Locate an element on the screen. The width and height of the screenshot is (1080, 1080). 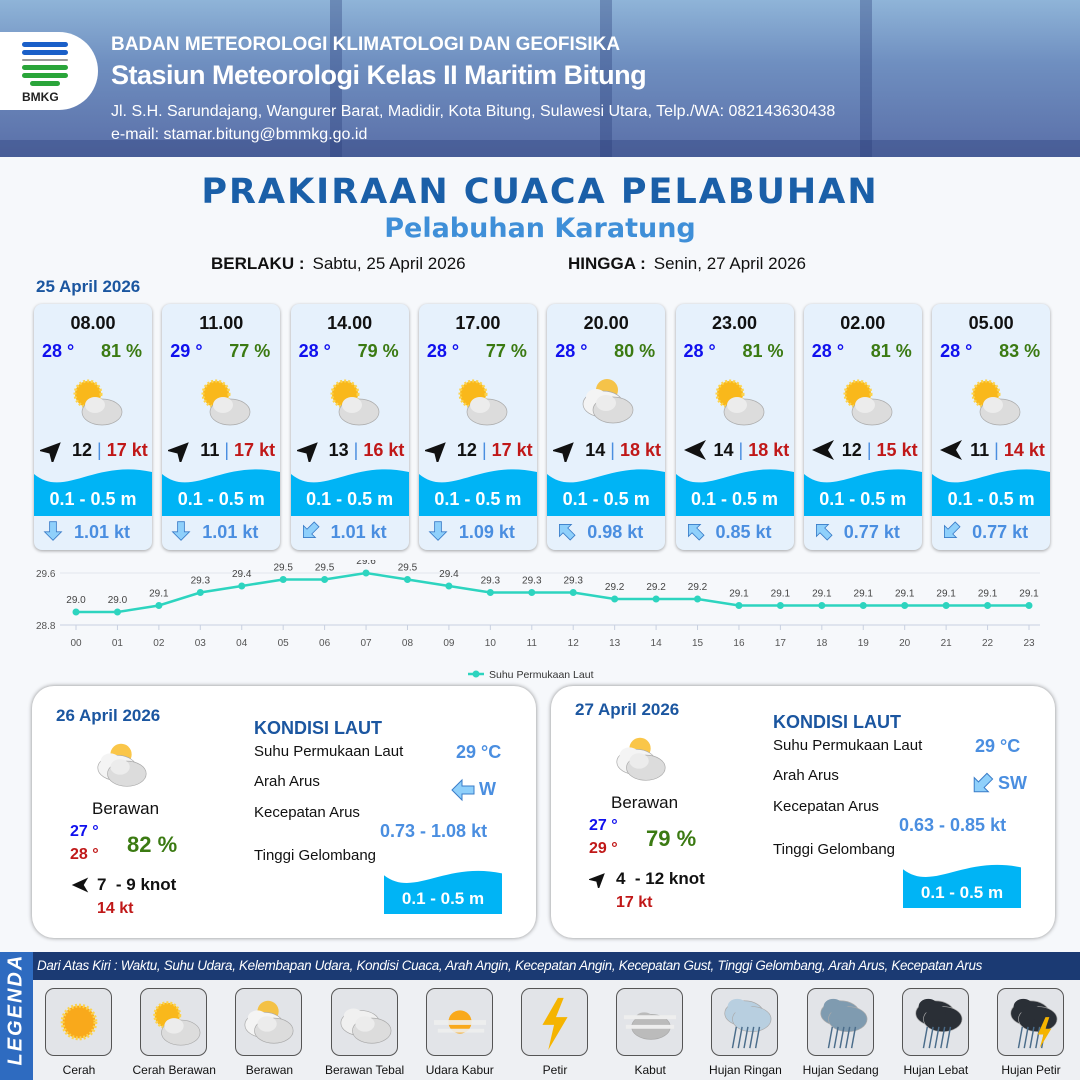
forecast-time: 23.00 is located at coordinates (734, 323).